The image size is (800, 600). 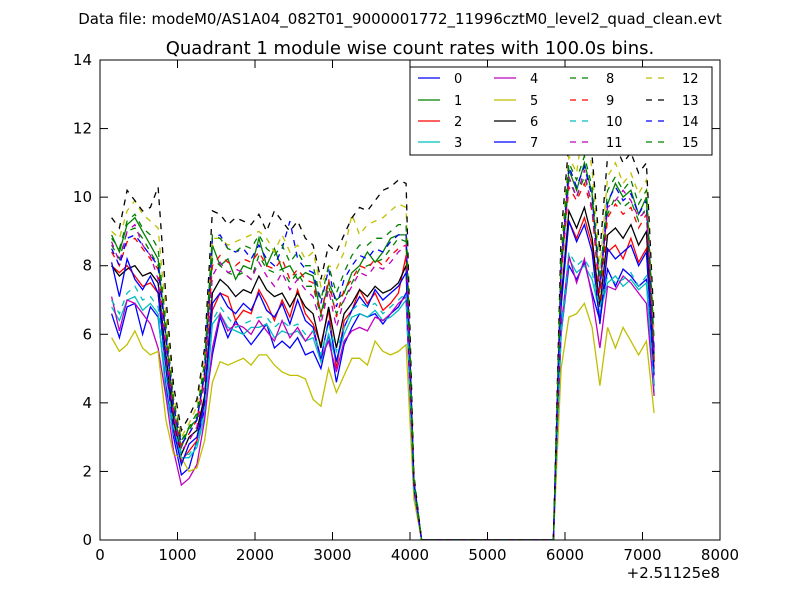 What do you see at coordinates (534, 101) in the screenshot?
I see `legend-label-5: 5` at bounding box center [534, 101].